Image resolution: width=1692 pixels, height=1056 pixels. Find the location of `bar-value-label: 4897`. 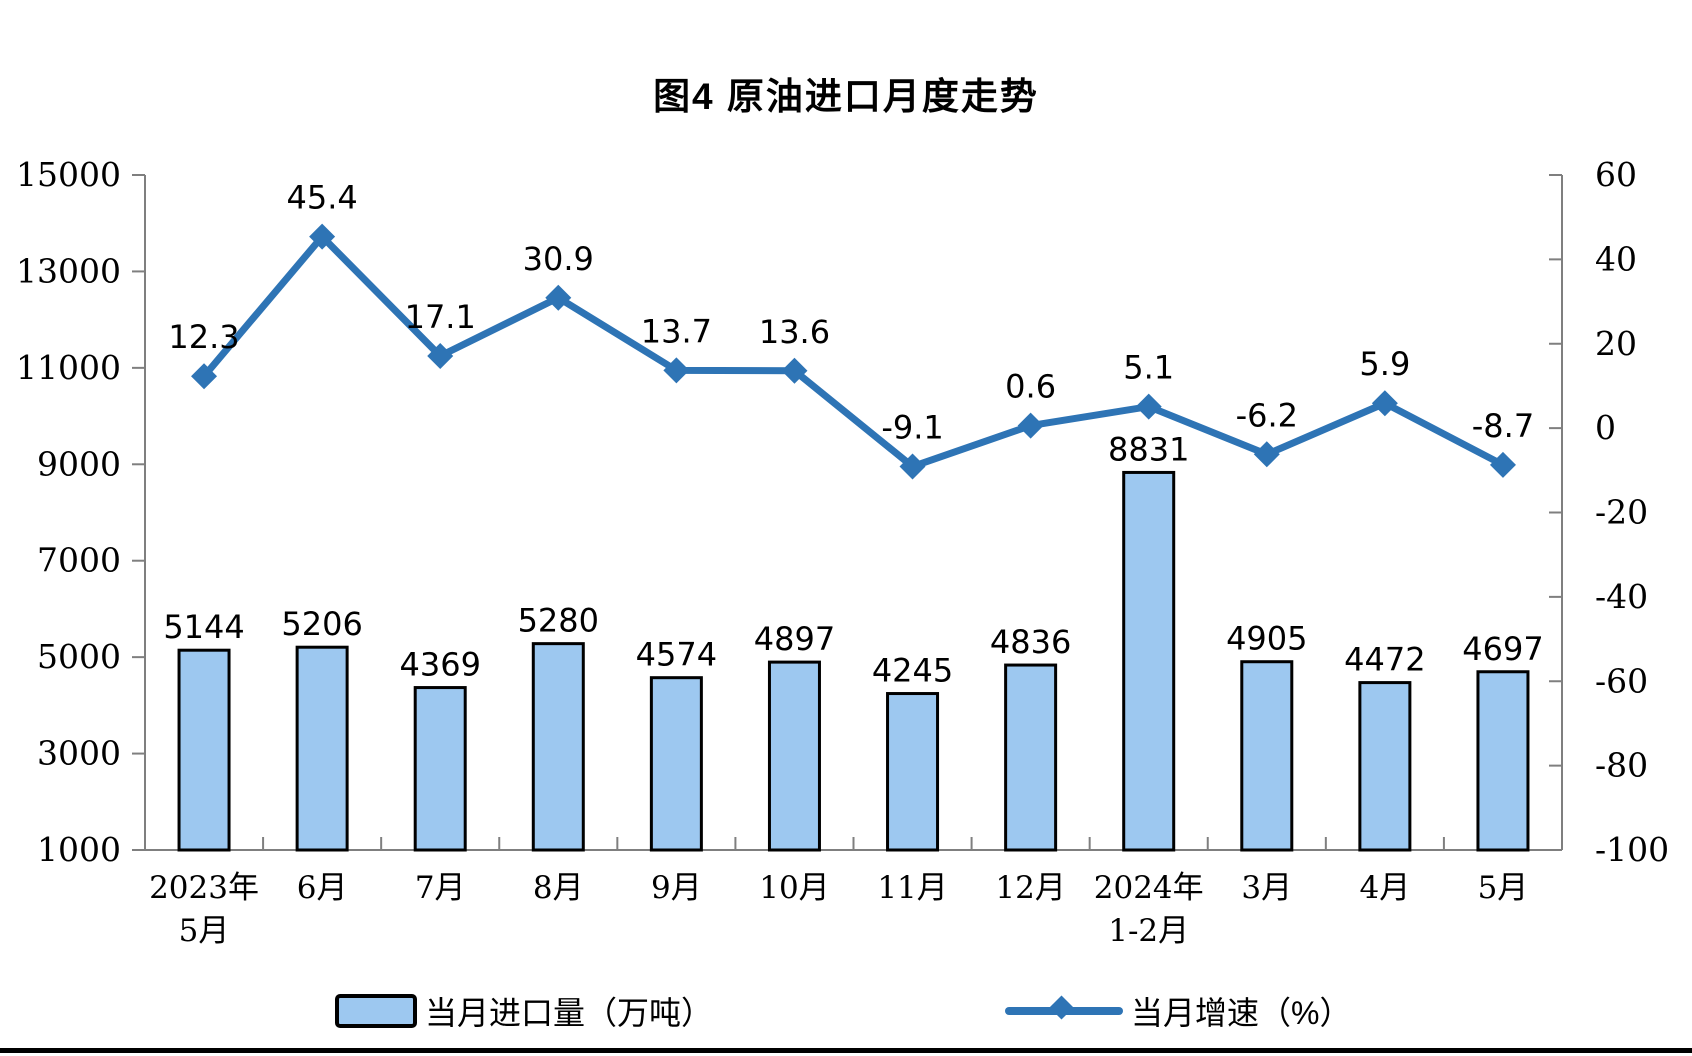

bar-value-label: 4897 is located at coordinates (794, 639).